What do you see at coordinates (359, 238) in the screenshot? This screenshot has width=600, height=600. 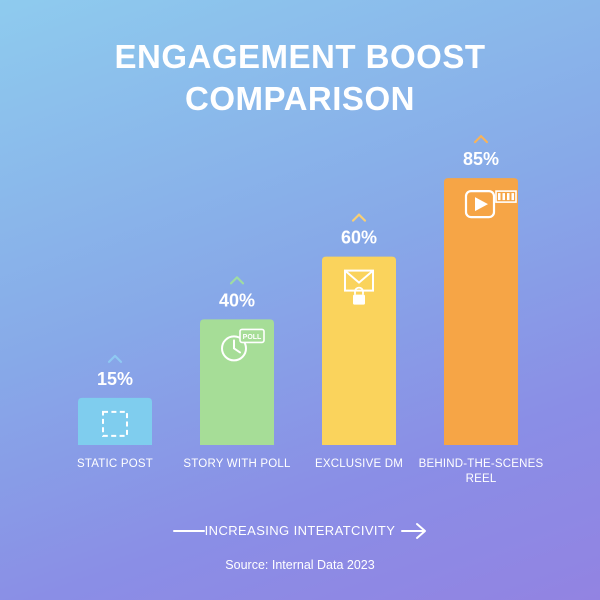 I see `data-label: 60%` at bounding box center [359, 238].